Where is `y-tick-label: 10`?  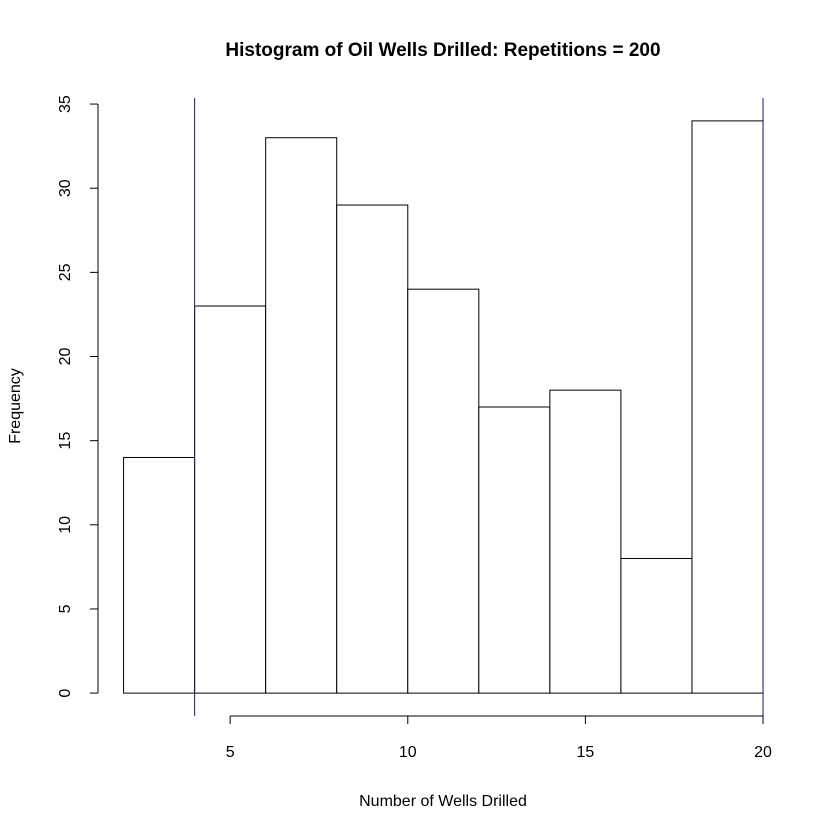 y-tick-label: 10 is located at coordinates (65, 525).